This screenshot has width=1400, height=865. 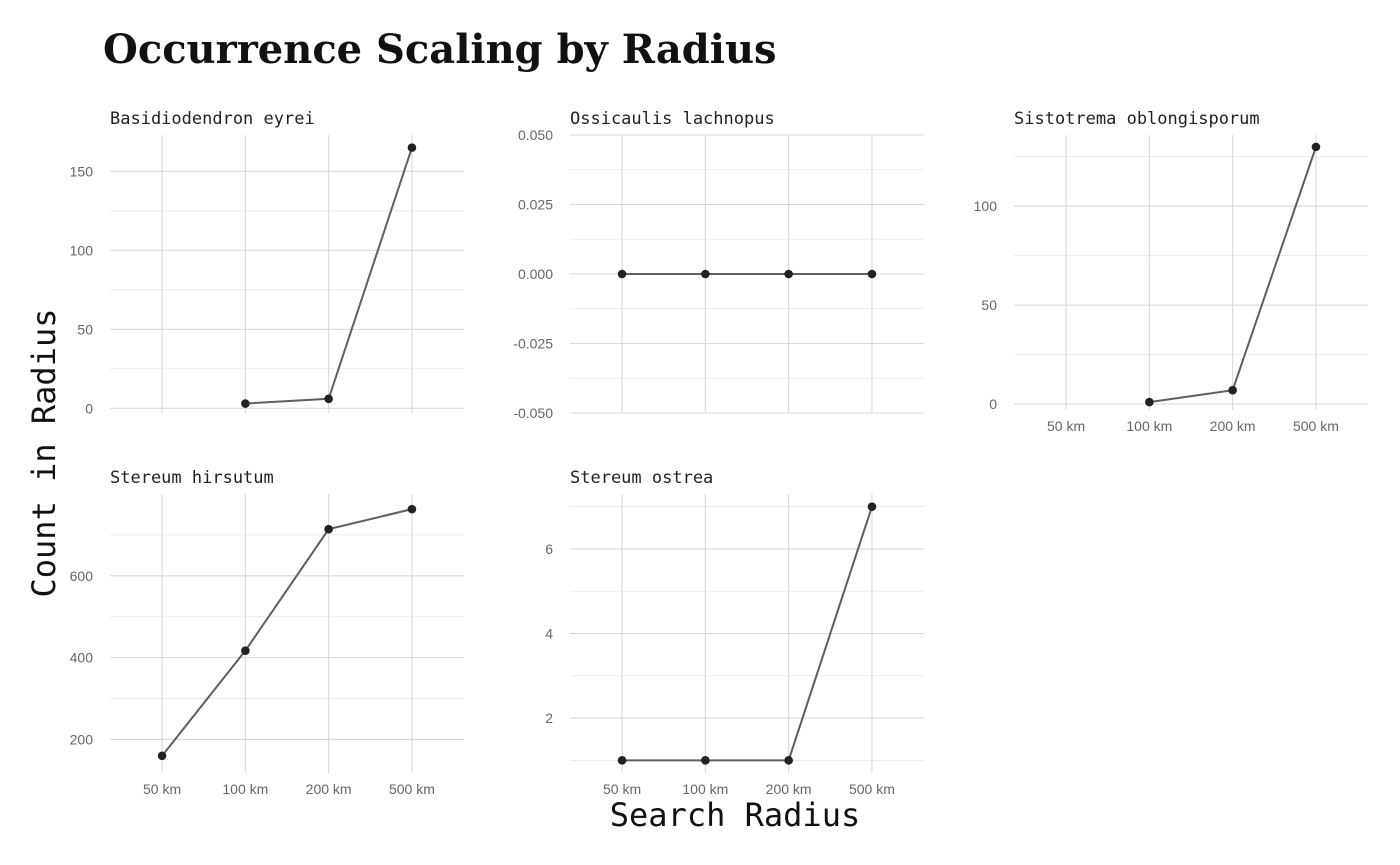 I want to click on y-tick-label: 400, so click(x=82, y=658).